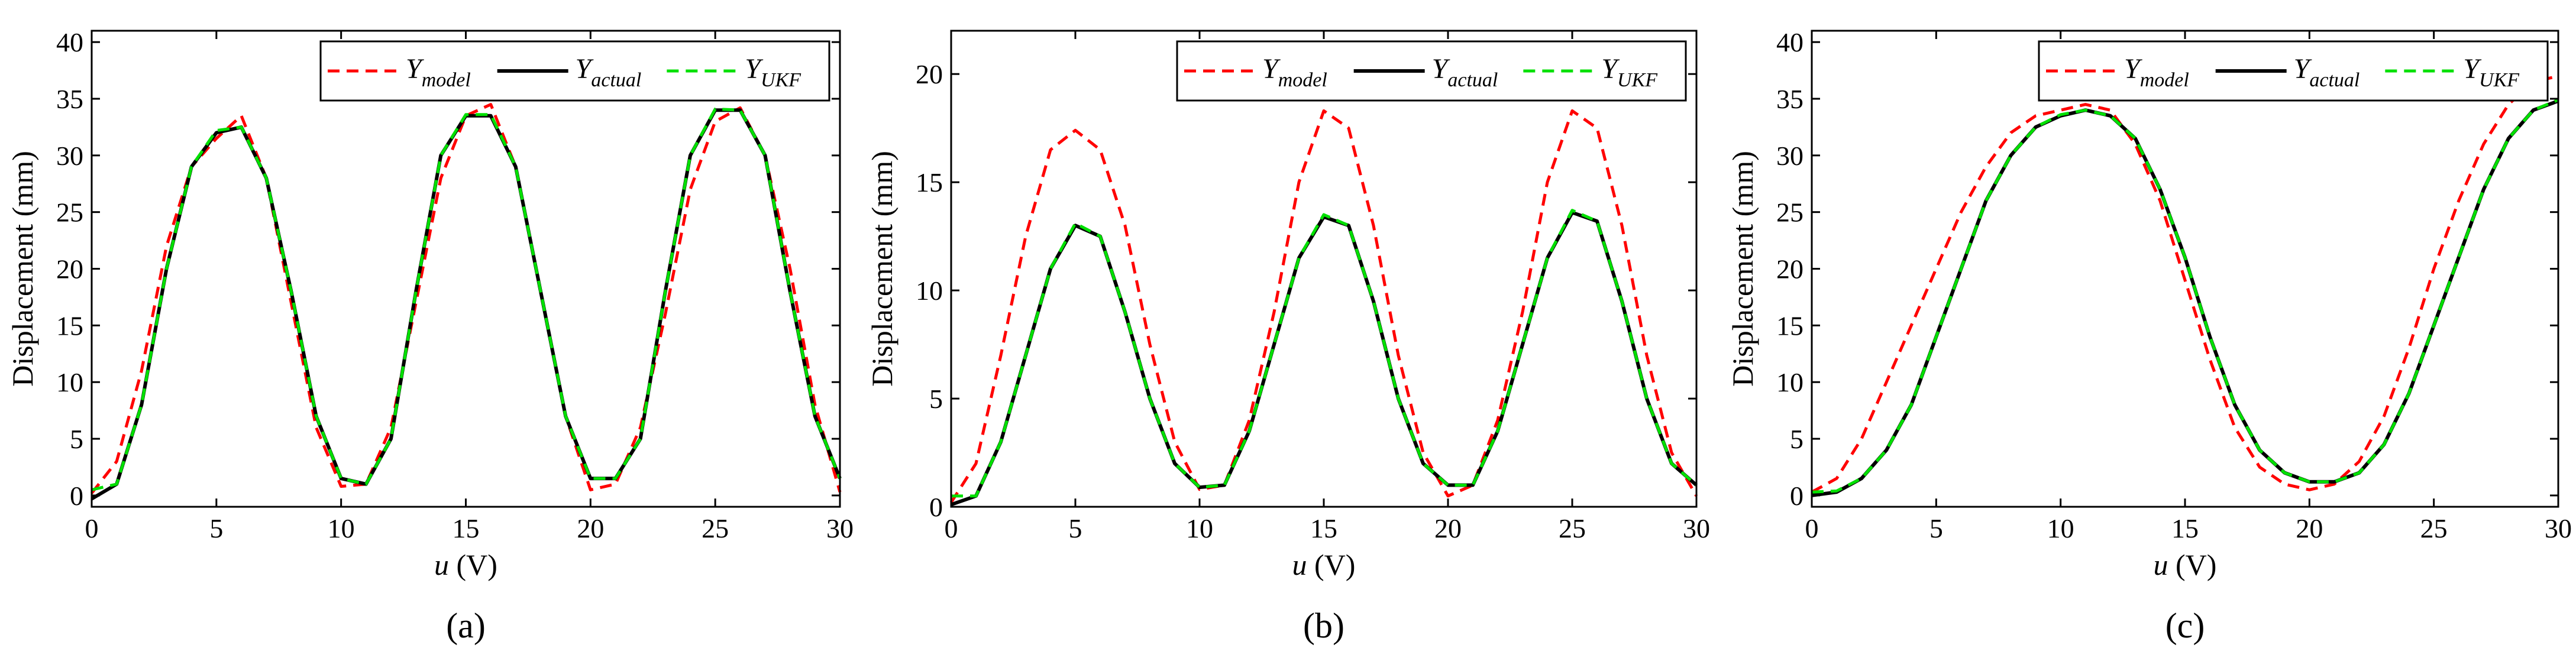 The height and width of the screenshot is (670, 2576). I want to click on panel-caption: (c), so click(2185, 625).